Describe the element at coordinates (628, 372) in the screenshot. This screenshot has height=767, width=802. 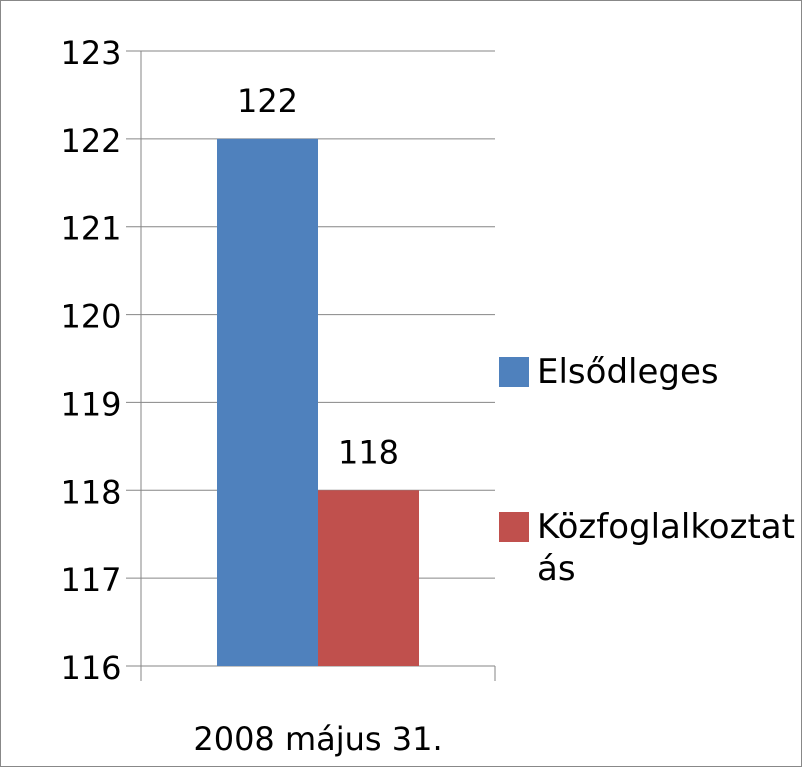
I see `legend-label: Elsődleges` at that location.